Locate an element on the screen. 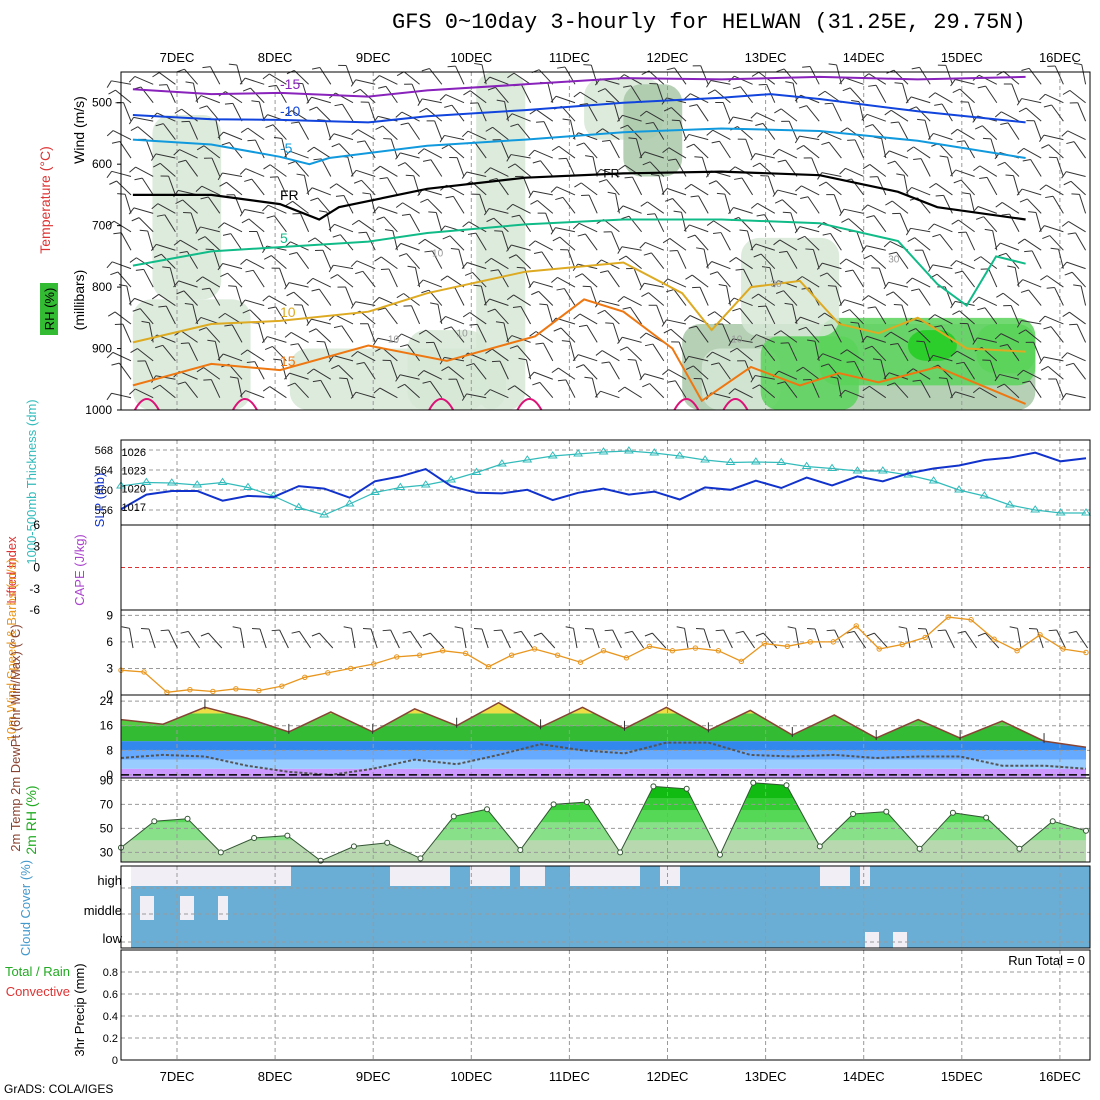  y-axis-label: CAPE (J/kg) is located at coordinates (79, 570).